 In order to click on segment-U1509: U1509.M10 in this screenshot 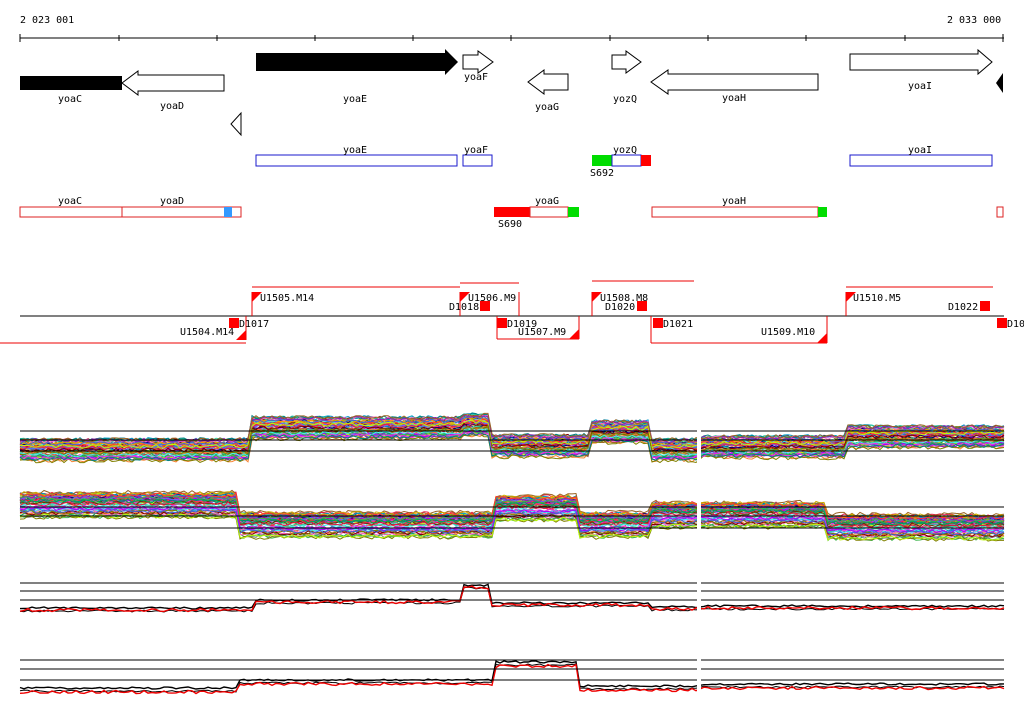, I will do `click(788, 332)`.